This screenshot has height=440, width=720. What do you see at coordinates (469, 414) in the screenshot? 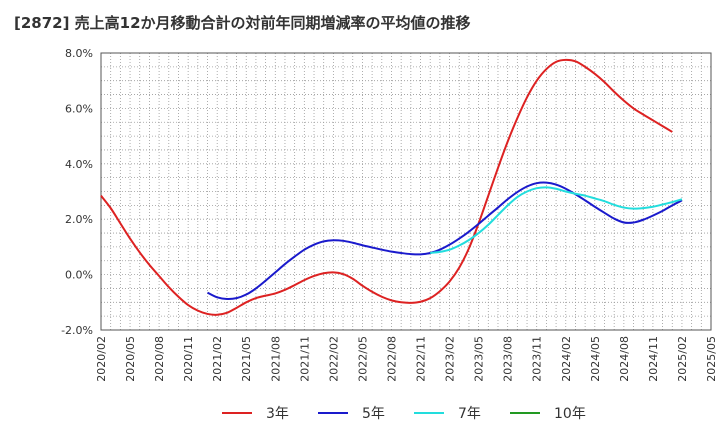
I see `legend-label: 7年` at bounding box center [469, 414].